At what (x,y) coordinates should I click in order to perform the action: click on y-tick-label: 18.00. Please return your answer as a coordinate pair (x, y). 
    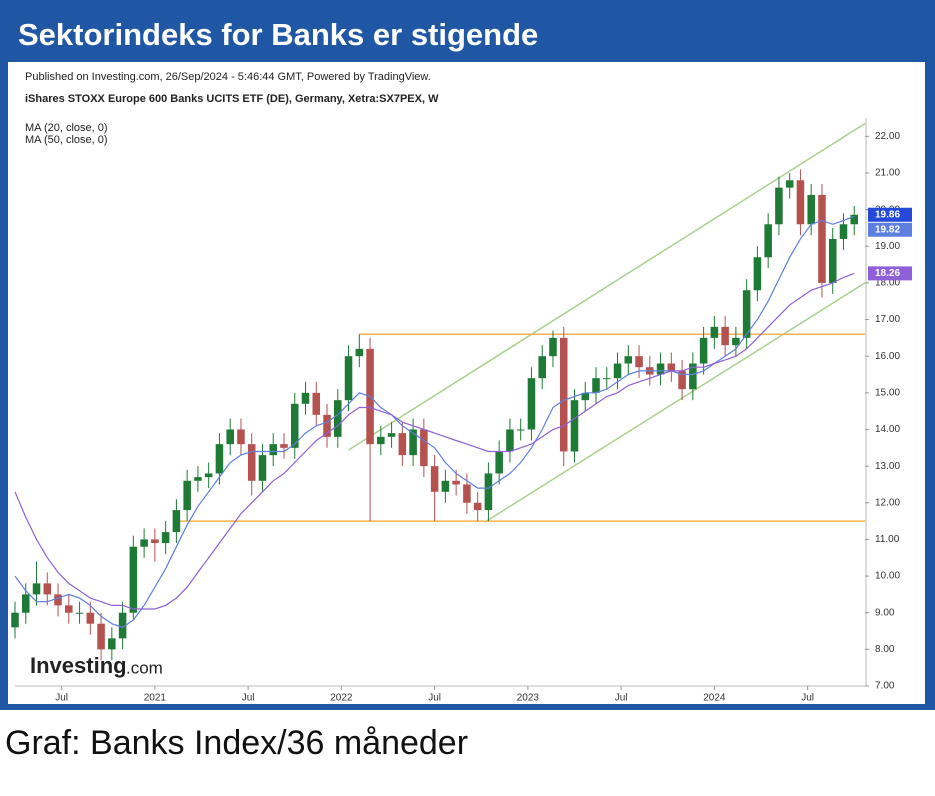
    Looking at the image, I should click on (887, 283).